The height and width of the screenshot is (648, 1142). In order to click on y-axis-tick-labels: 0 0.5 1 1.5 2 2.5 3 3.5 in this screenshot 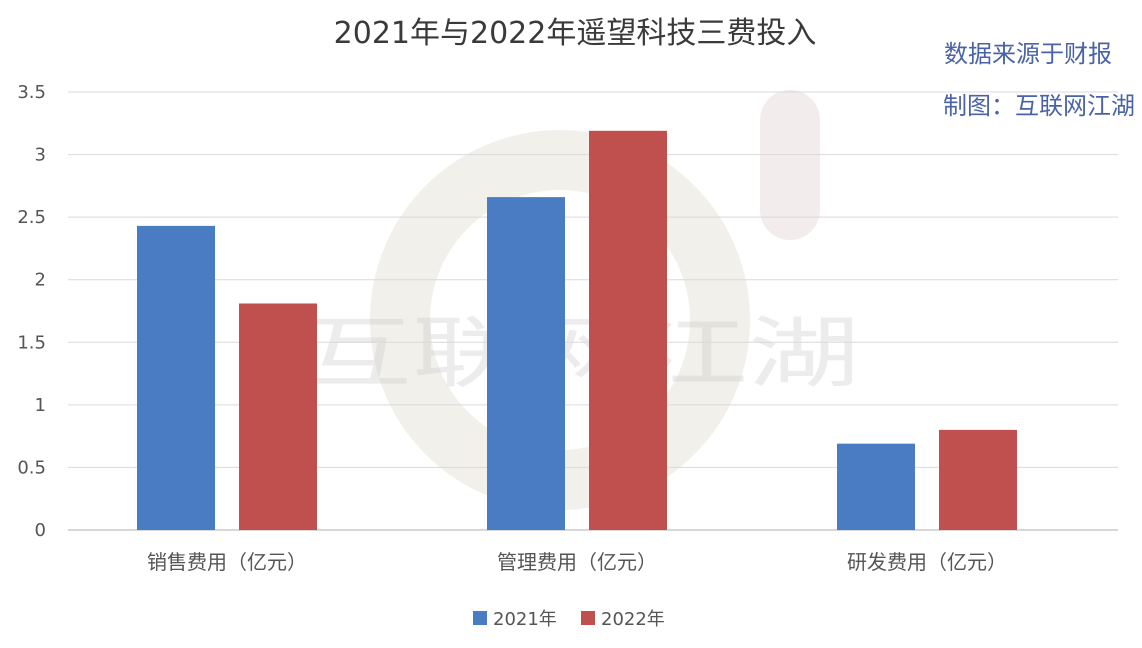, I will do `click(31, 311)`.